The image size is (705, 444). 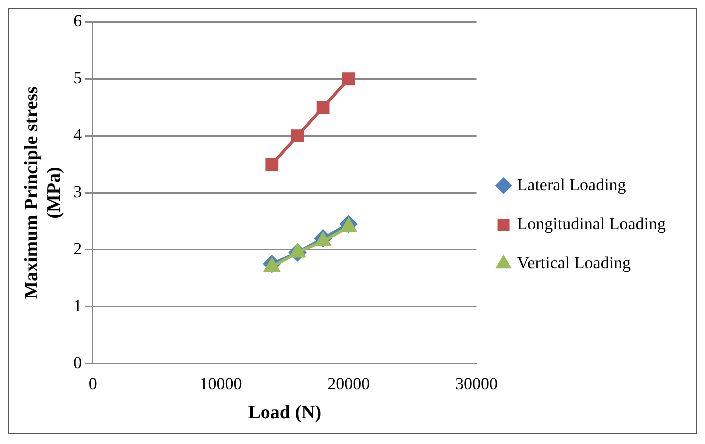 I want to click on x-tick-label: 0, so click(x=93, y=384).